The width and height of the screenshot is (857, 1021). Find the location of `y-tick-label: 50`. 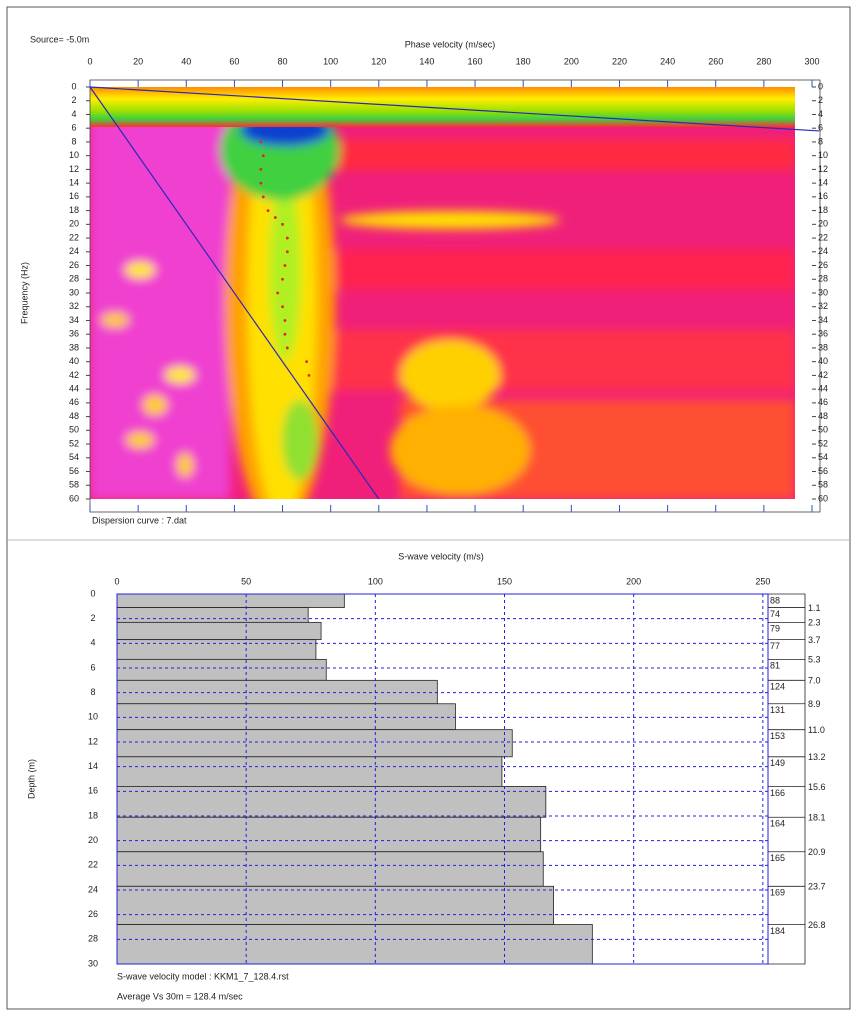

y-tick-label: 50 is located at coordinates (74, 430).